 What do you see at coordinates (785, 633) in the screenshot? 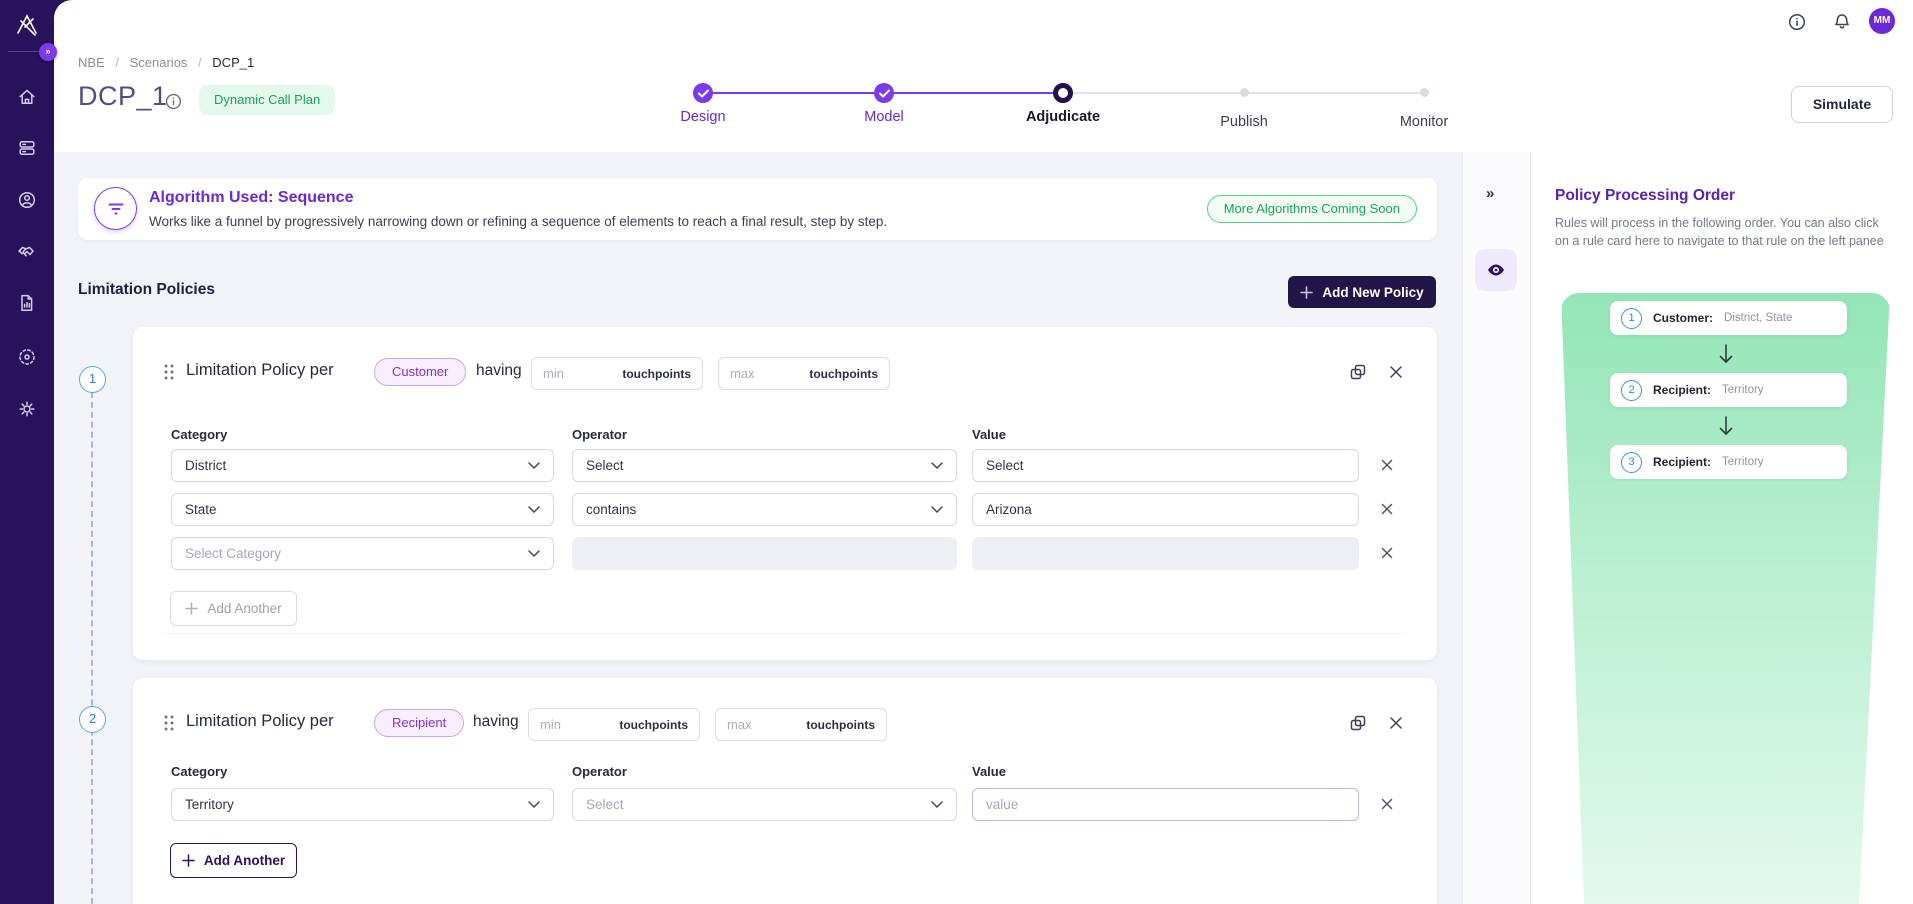
I see `card-divider` at bounding box center [785, 633].